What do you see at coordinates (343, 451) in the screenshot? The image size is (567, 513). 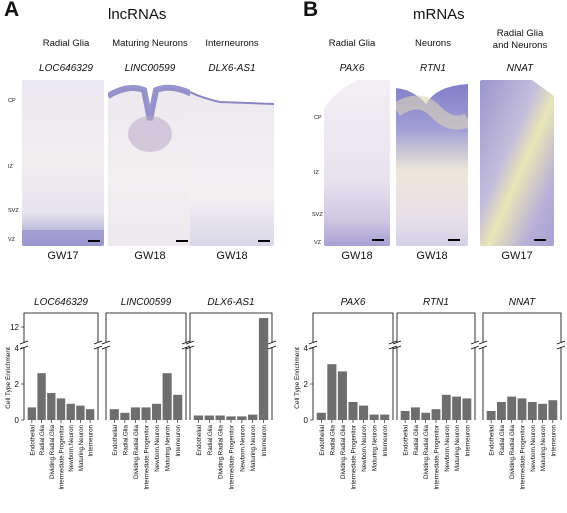 I see `category-label-3-2: Dividing.Radial.Glia` at bounding box center [343, 451].